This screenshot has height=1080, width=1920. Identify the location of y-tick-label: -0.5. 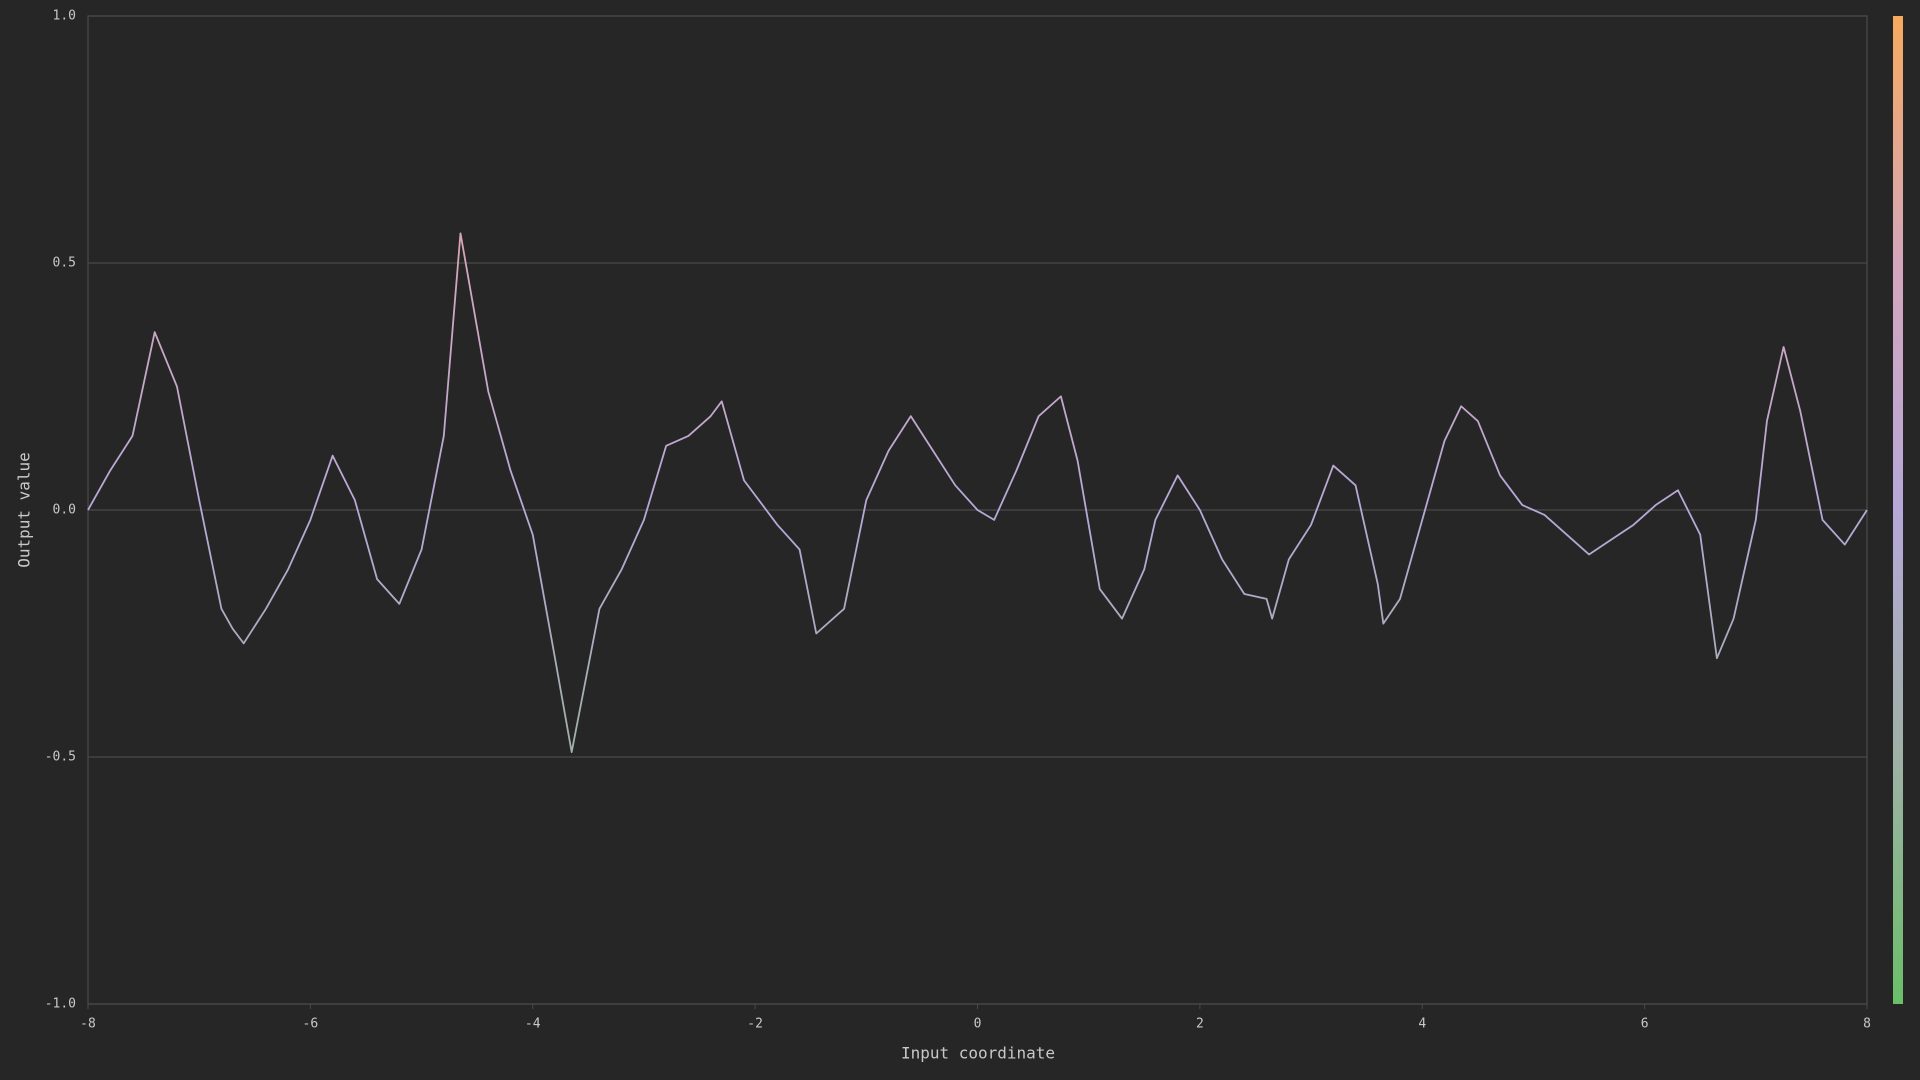
(60, 757).